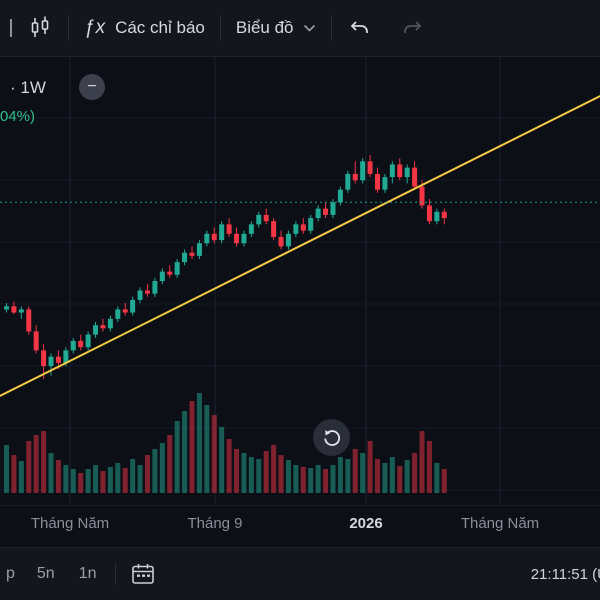  I want to click on reload-icon, so click(331, 437).